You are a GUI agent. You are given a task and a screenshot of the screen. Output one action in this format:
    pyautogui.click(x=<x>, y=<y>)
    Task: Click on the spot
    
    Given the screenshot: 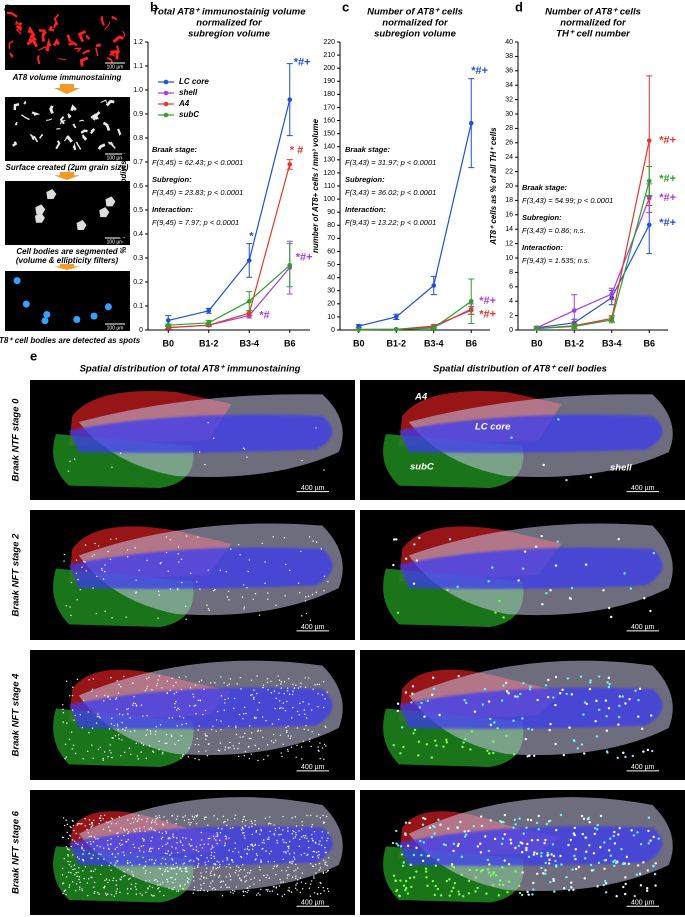 What is the action you would take?
    pyautogui.click(x=94, y=316)
    